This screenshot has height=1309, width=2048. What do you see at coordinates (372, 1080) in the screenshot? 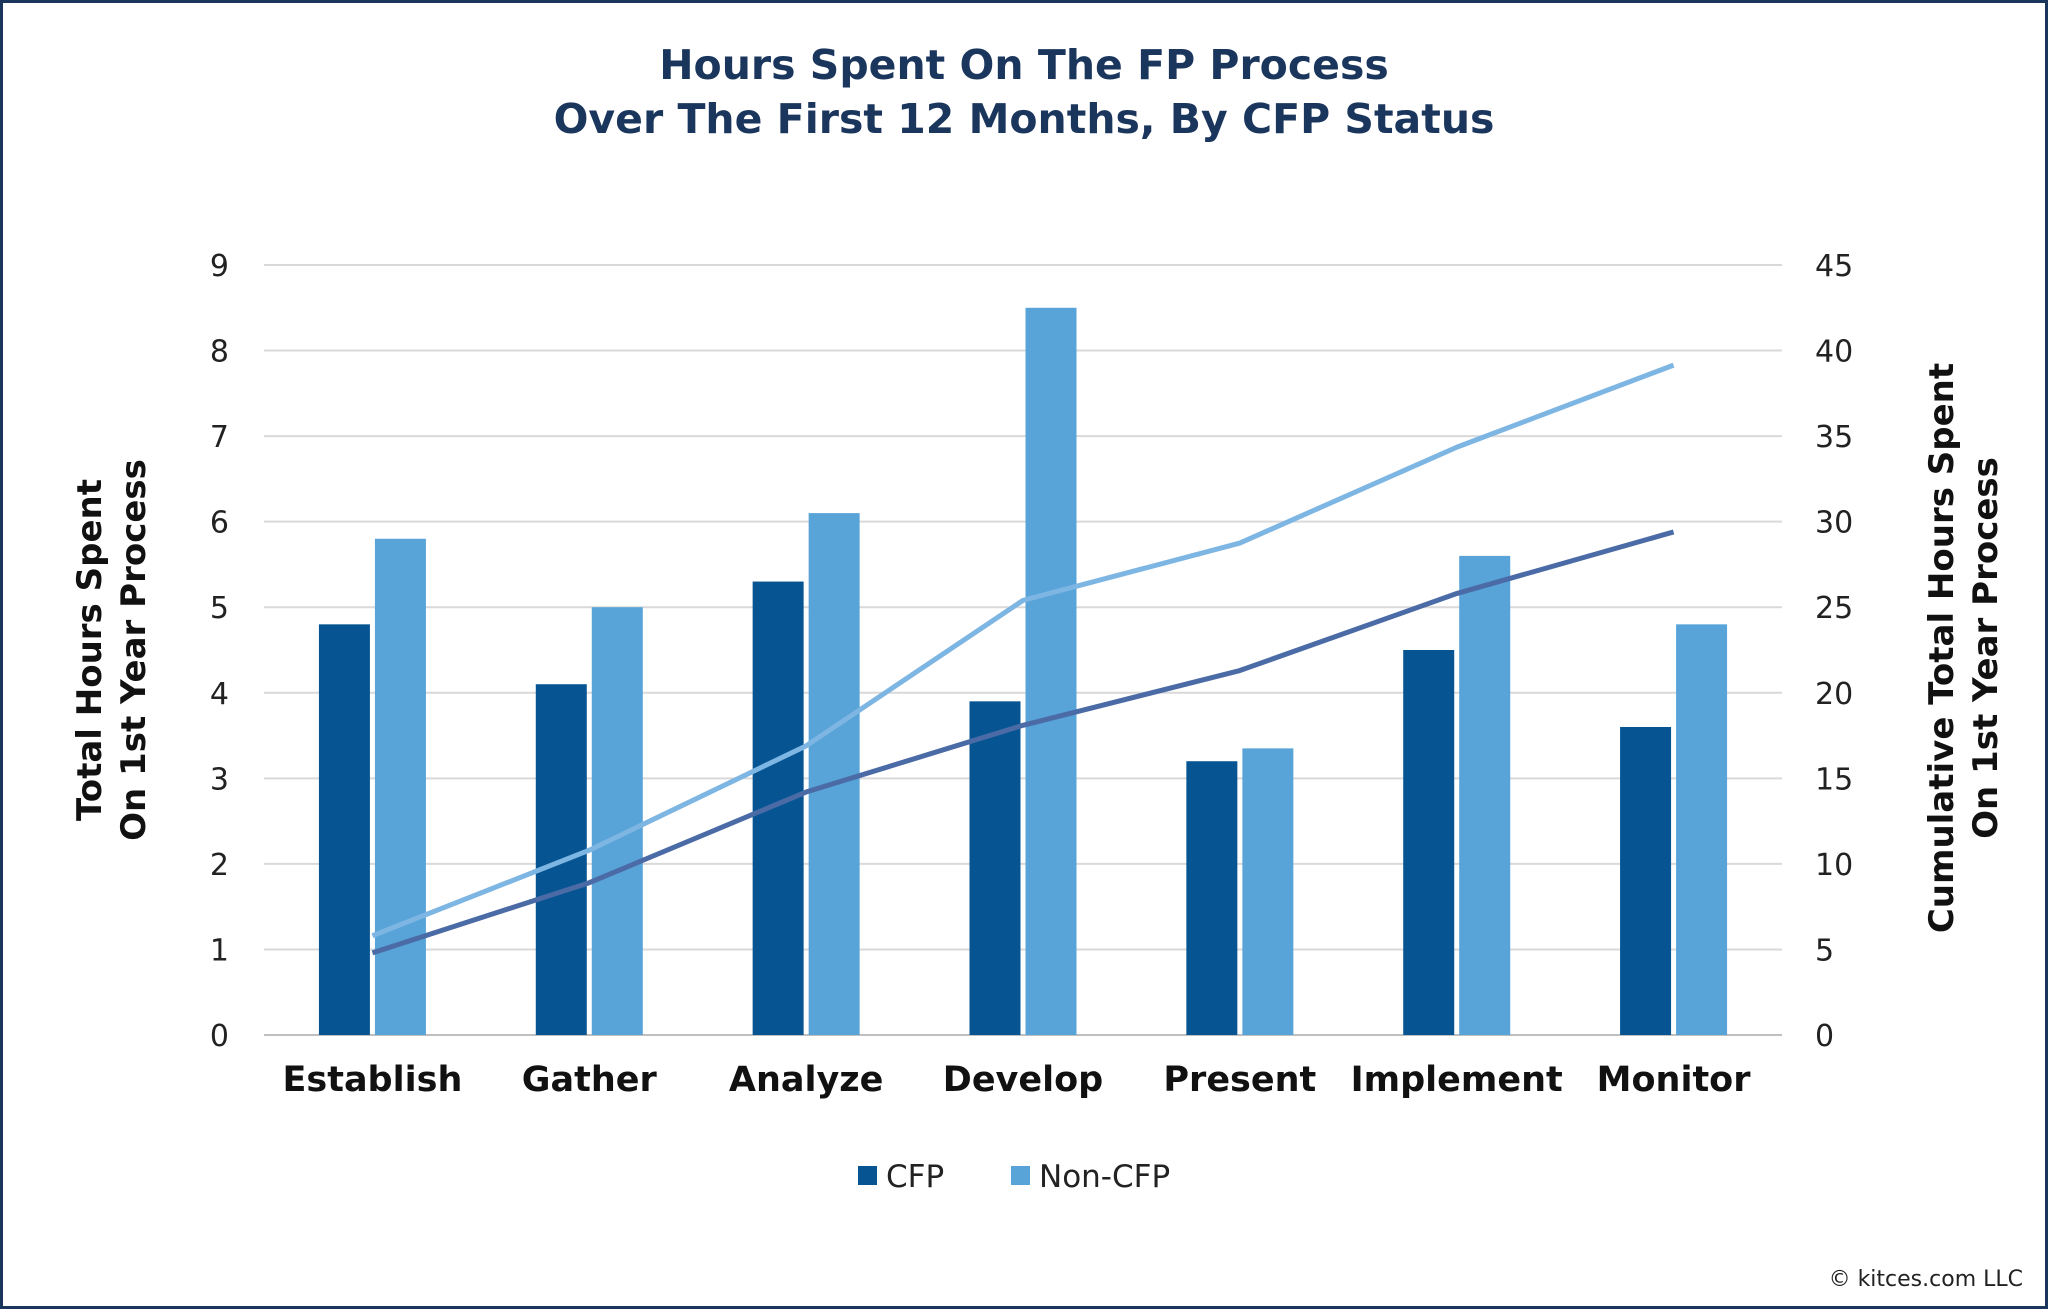
I see `x-tick-label: Establish` at bounding box center [372, 1080].